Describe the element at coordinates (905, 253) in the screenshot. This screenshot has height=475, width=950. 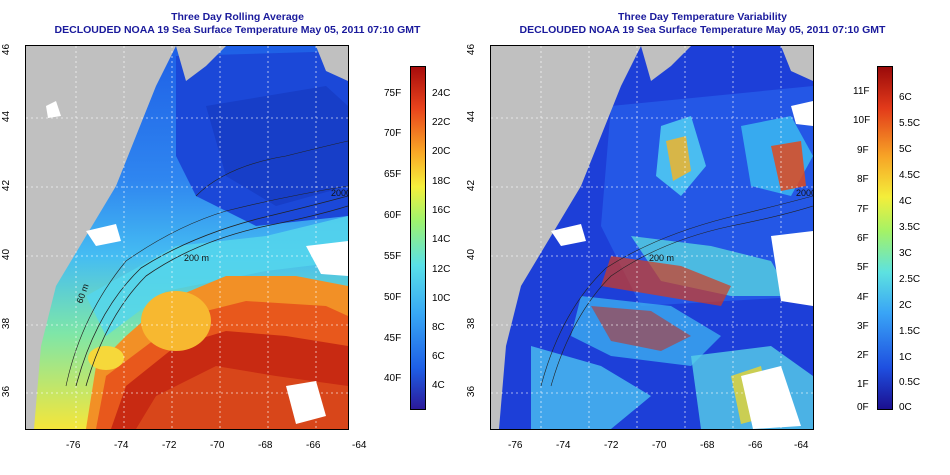
I see `colorbar-label-c: 3C` at that location.